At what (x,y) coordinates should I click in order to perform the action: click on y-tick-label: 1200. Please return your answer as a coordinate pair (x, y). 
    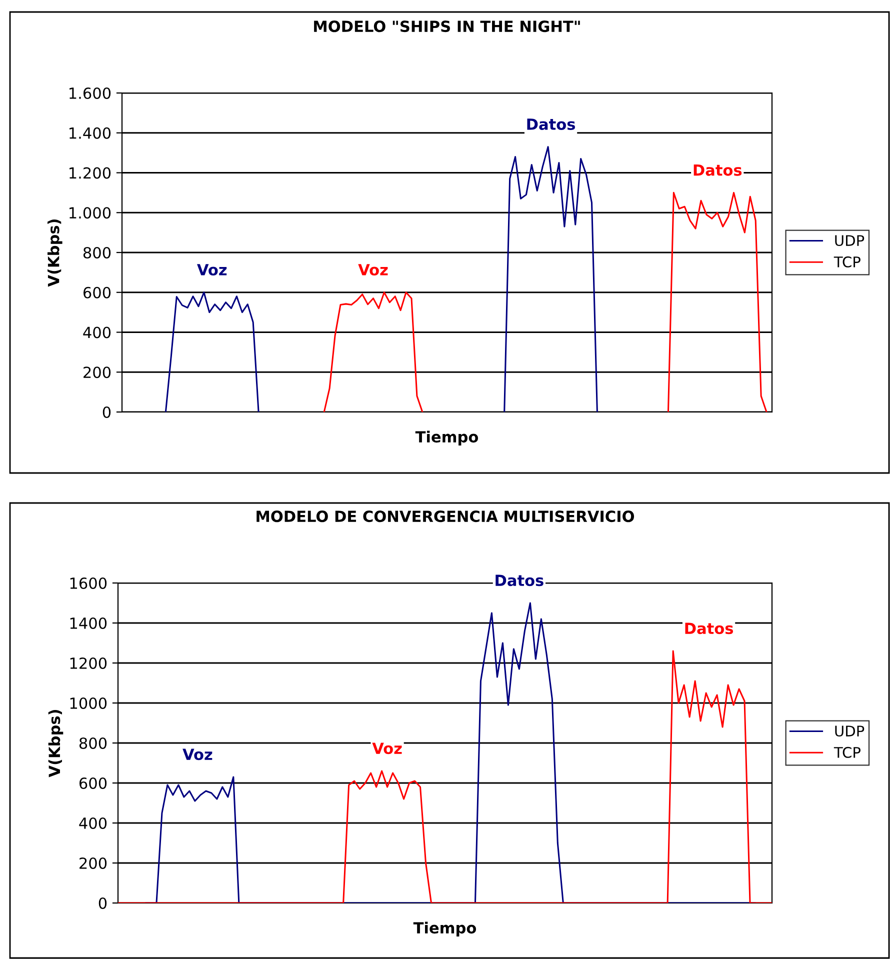
    Looking at the image, I should click on (88, 663).